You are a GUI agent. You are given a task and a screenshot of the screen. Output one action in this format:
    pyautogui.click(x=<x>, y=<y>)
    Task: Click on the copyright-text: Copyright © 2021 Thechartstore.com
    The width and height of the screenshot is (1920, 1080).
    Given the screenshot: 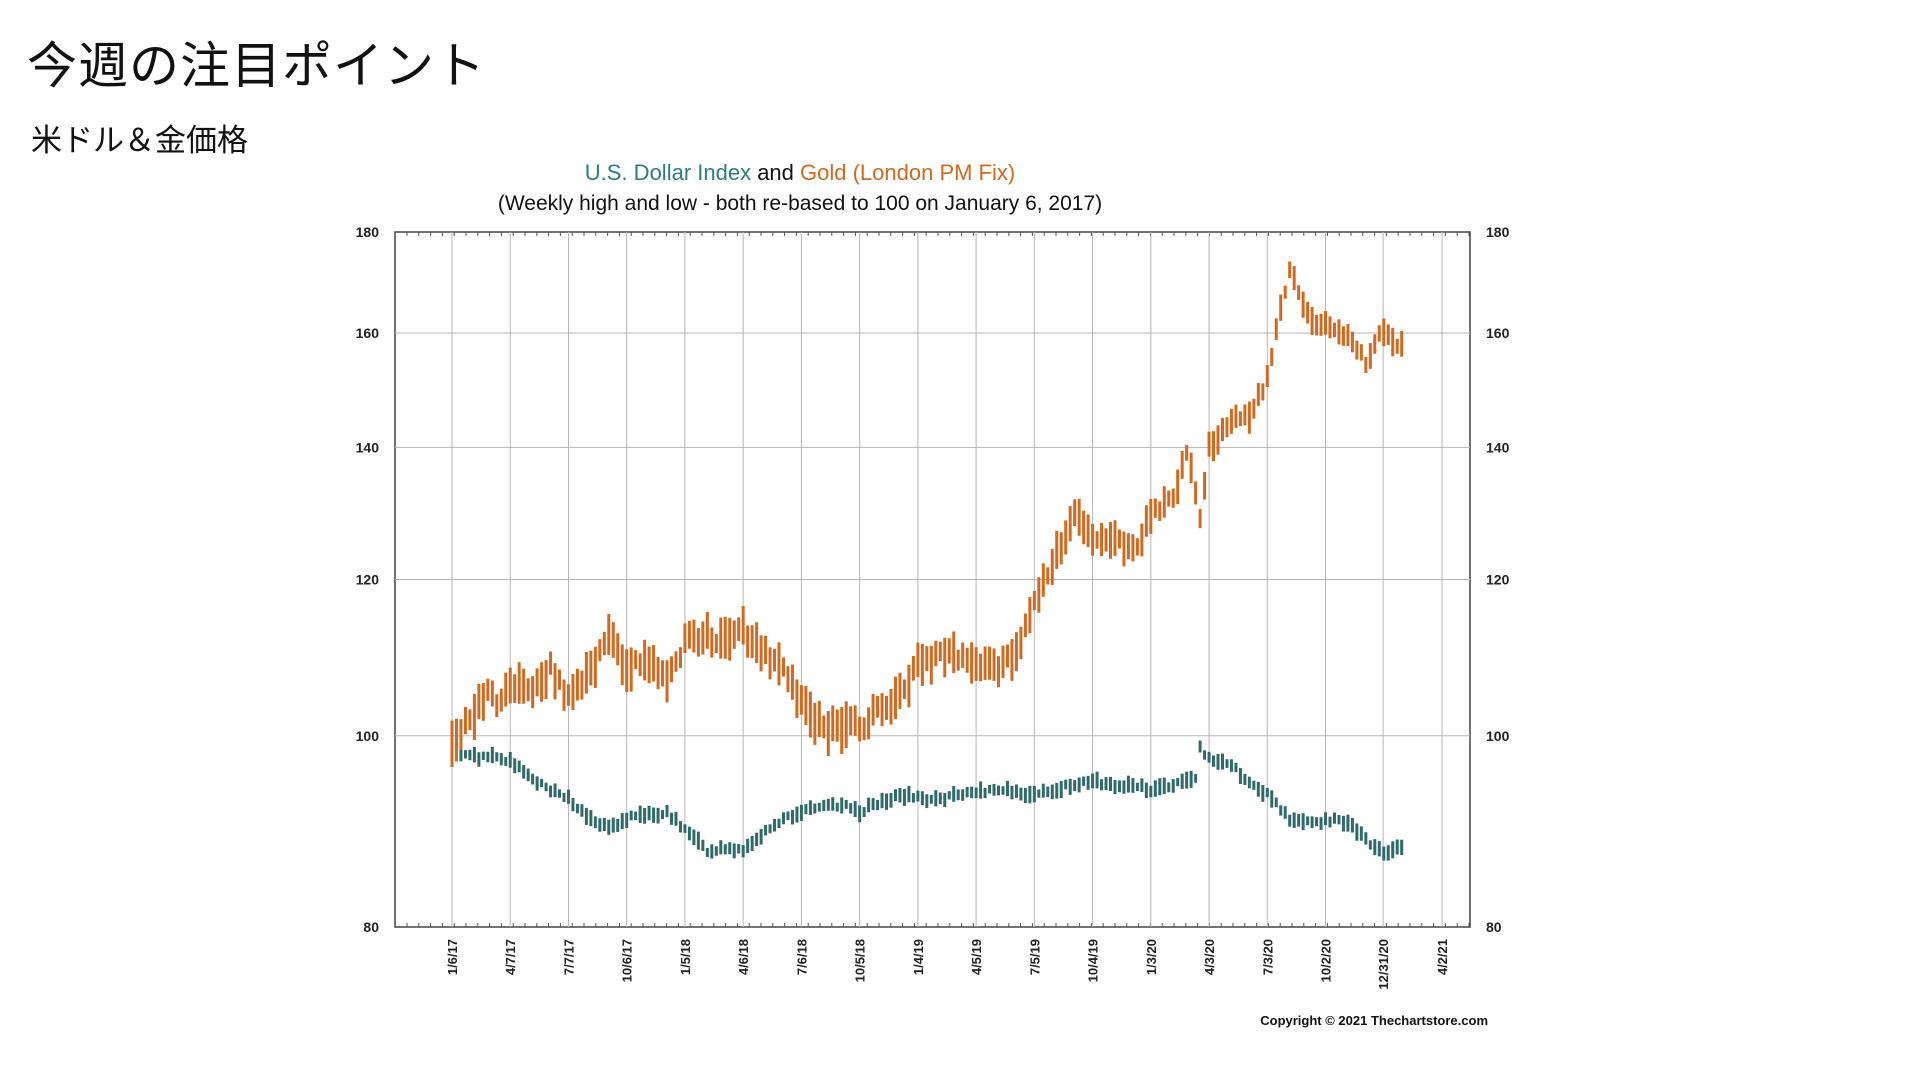 What is the action you would take?
    pyautogui.click(x=1374, y=1020)
    